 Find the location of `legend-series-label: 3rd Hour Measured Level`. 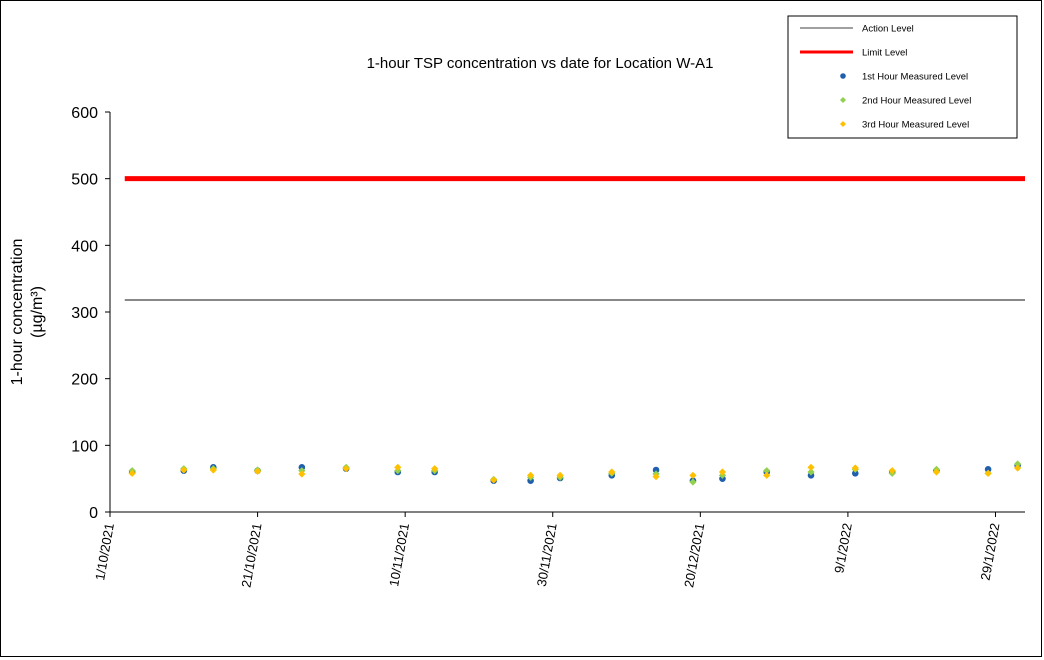

legend-series-label: 3rd Hour Measured Level is located at coordinates (915, 125).